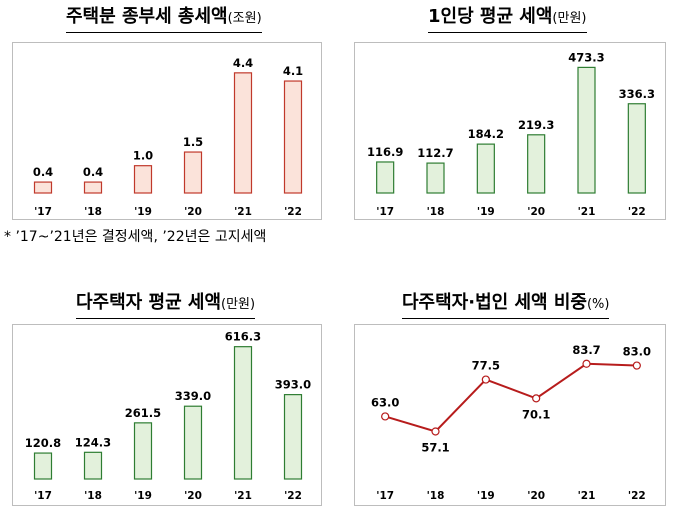  I want to click on chart-2-data-label: 116.9, so click(385, 152).